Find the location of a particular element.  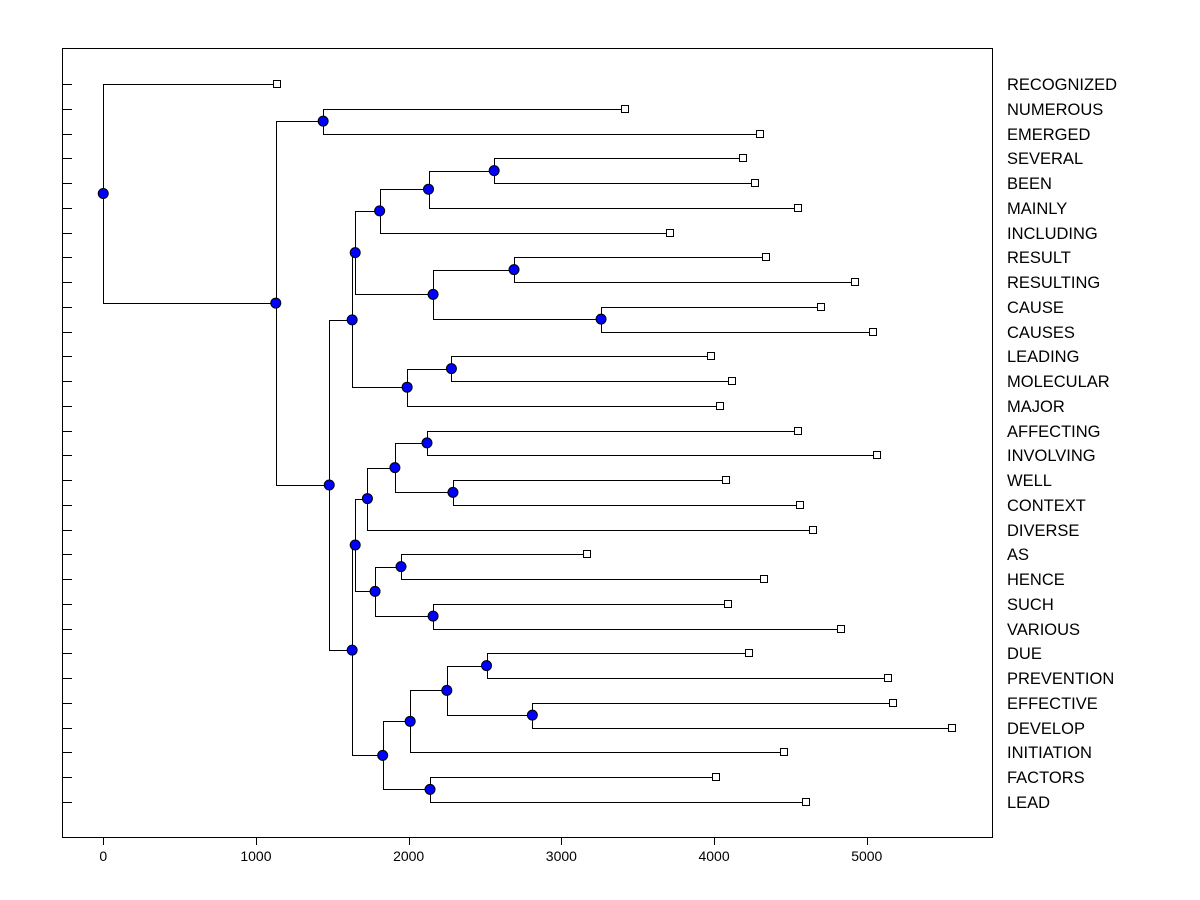

leaf-label-due: DUE is located at coordinates (1024, 654).